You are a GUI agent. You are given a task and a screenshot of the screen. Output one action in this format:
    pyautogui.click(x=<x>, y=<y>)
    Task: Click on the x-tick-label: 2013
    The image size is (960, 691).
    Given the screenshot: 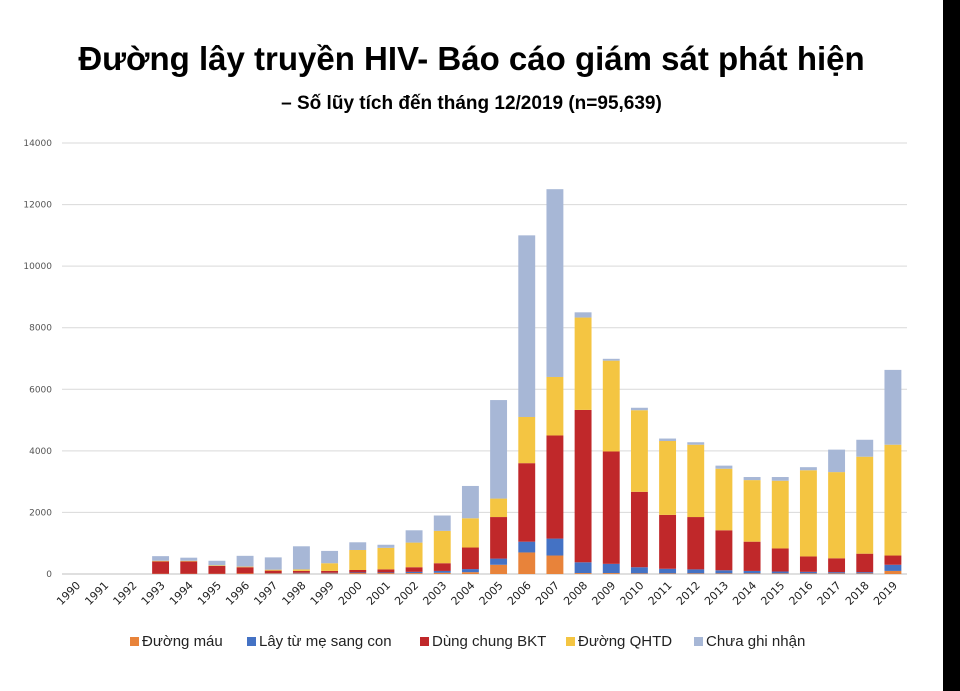 What is the action you would take?
    pyautogui.click(x=716, y=593)
    